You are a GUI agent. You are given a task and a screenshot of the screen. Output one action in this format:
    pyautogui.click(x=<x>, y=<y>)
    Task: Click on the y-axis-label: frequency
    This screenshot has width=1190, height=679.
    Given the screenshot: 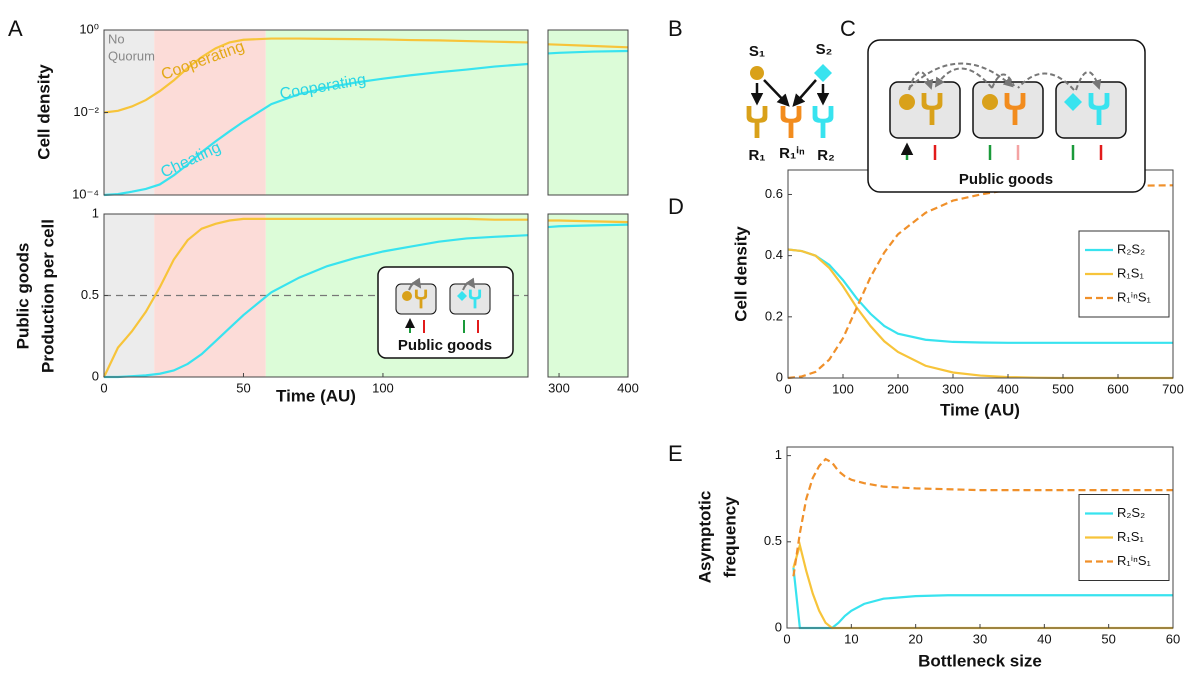 What is the action you would take?
    pyautogui.click(x=729, y=537)
    